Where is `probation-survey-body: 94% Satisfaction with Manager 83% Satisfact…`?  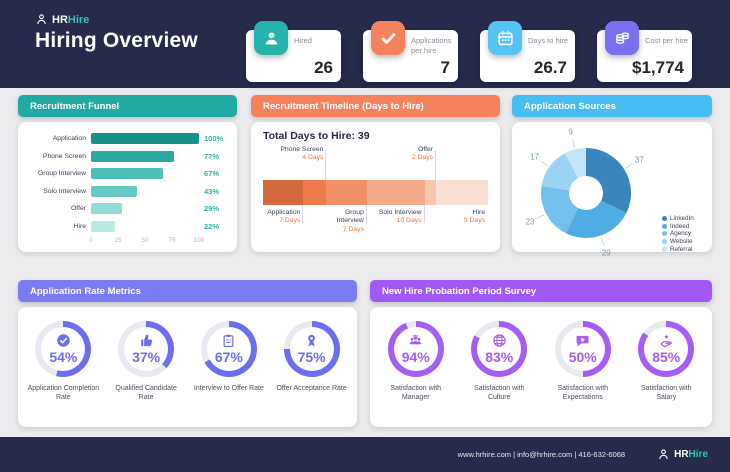 probation-survey-body: 94% Satisfaction with Manager 83% Satisfact… is located at coordinates (541, 367).